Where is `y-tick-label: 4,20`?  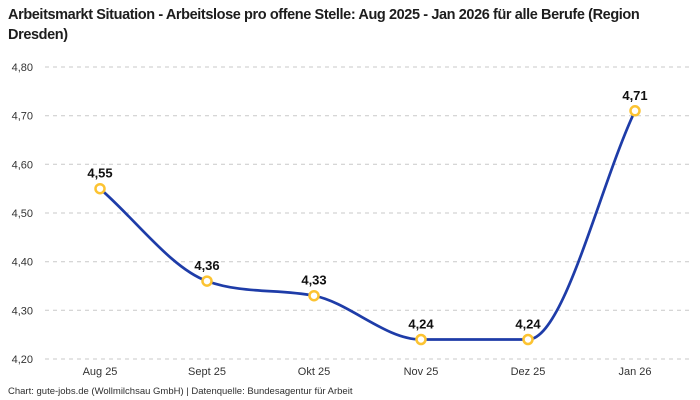
y-tick-label: 4,20 is located at coordinates (22, 360).